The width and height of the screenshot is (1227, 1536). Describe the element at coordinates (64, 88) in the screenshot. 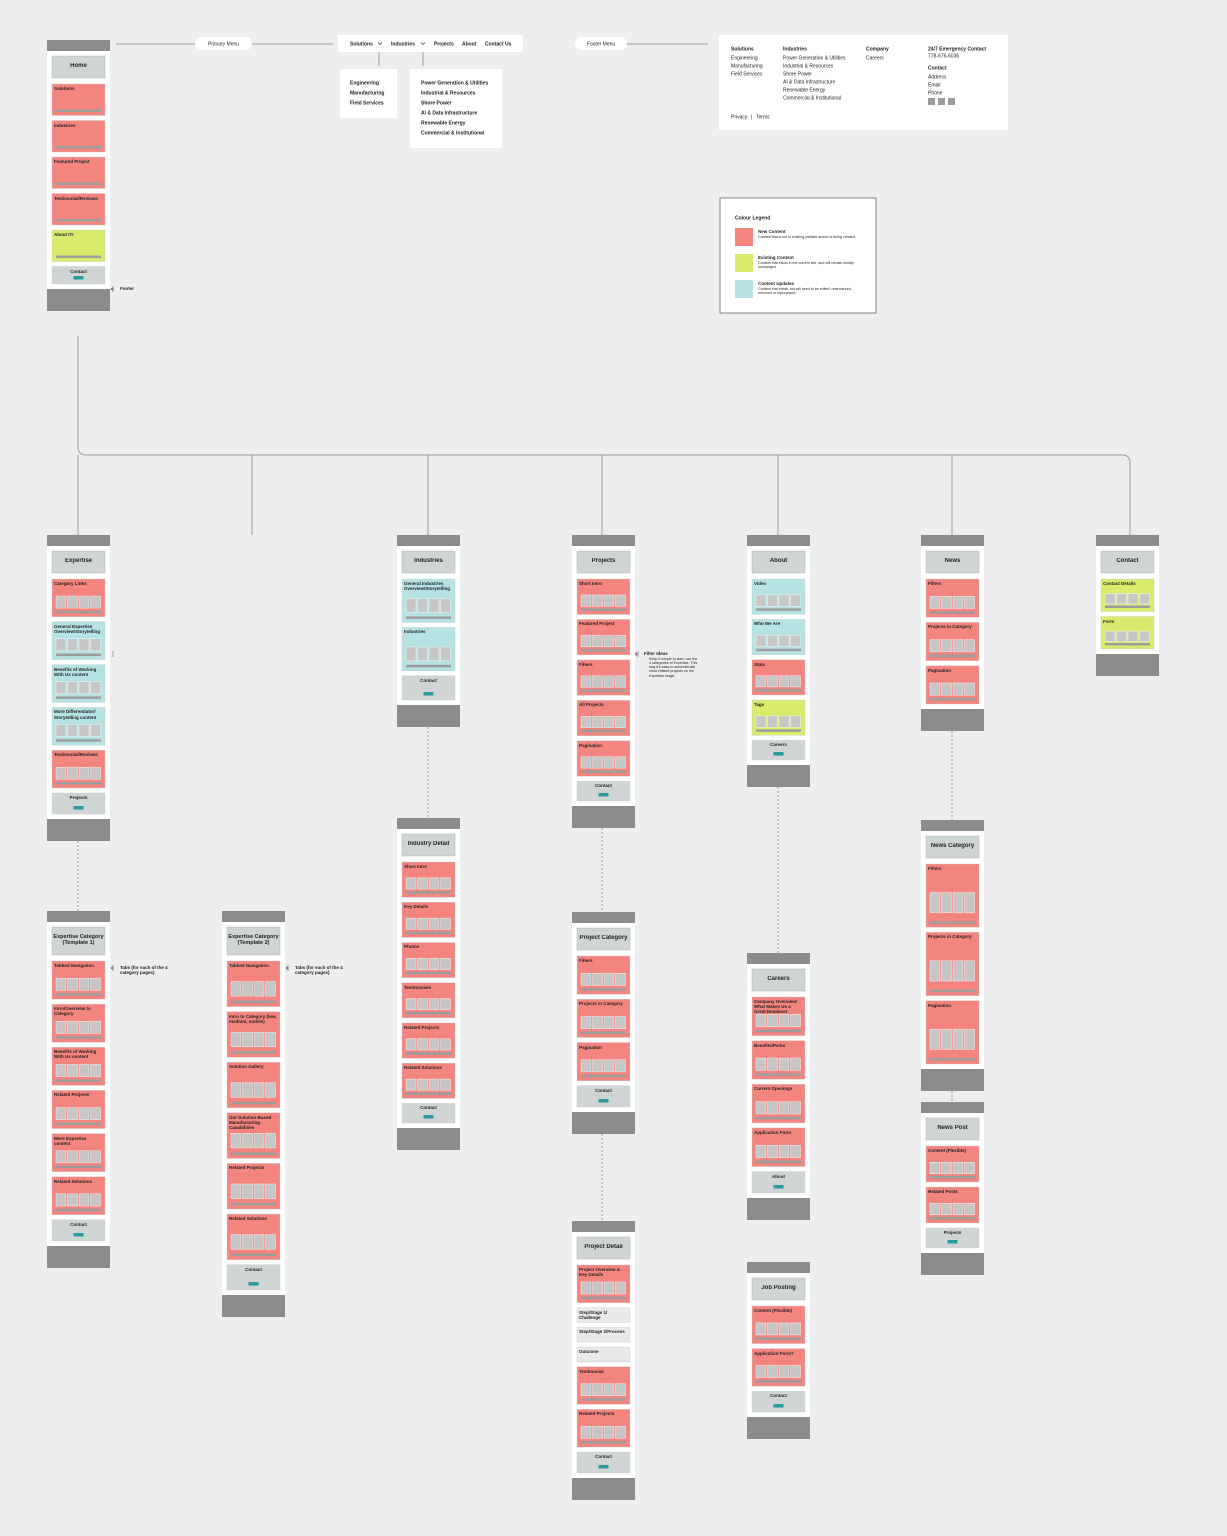

I see `section-label: Solutions` at that location.